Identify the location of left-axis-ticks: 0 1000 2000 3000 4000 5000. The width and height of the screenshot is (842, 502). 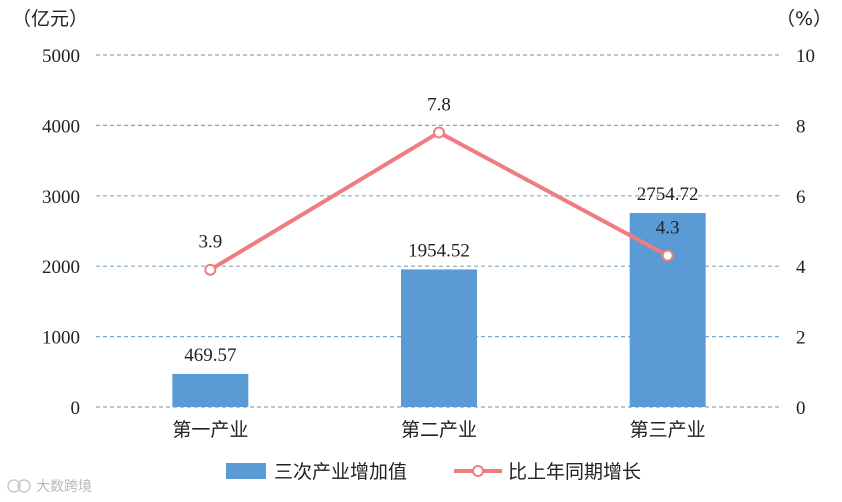
(61, 232).